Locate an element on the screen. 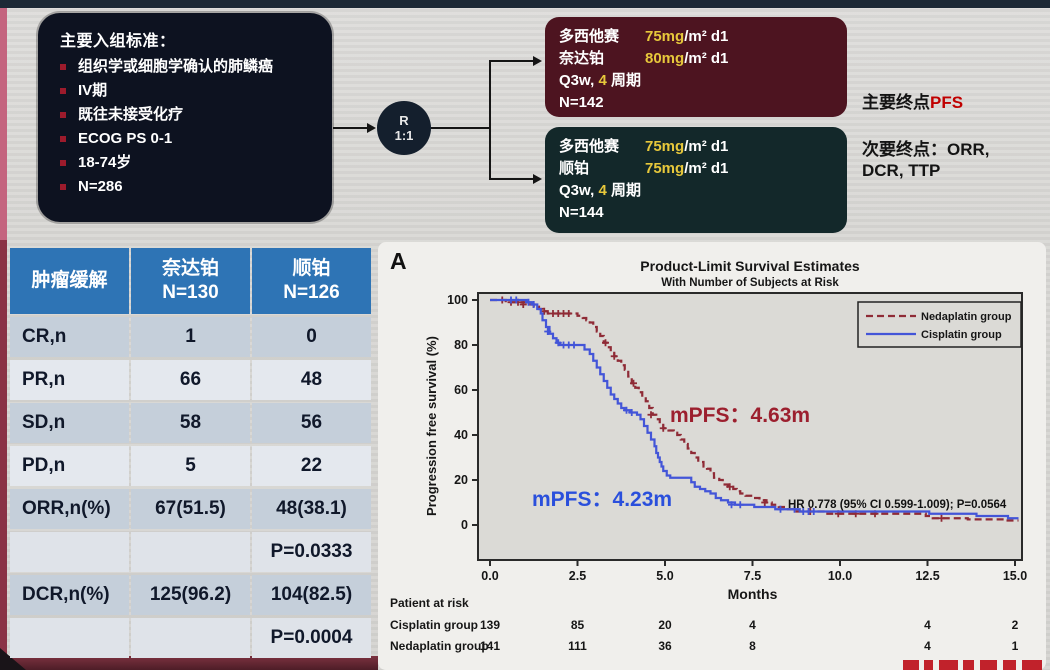 This screenshot has height=670, width=1050. y-tick-label: 80 is located at coordinates (461, 345).